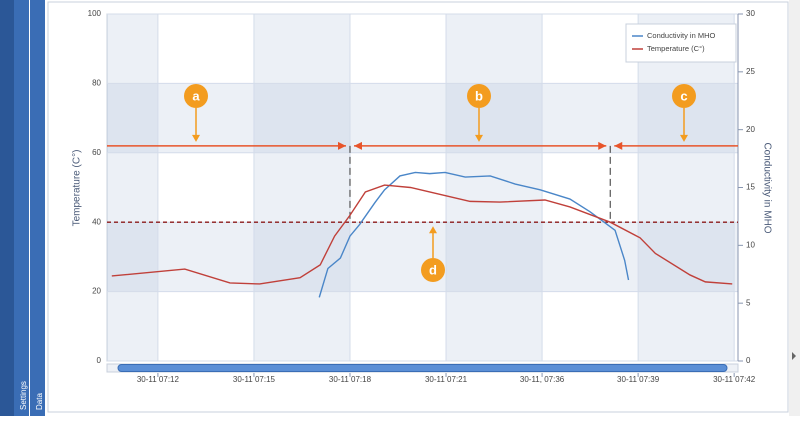 The height and width of the screenshot is (421, 800). Describe the element at coordinates (39, 401) in the screenshot. I see `tab-label: Data` at that location.